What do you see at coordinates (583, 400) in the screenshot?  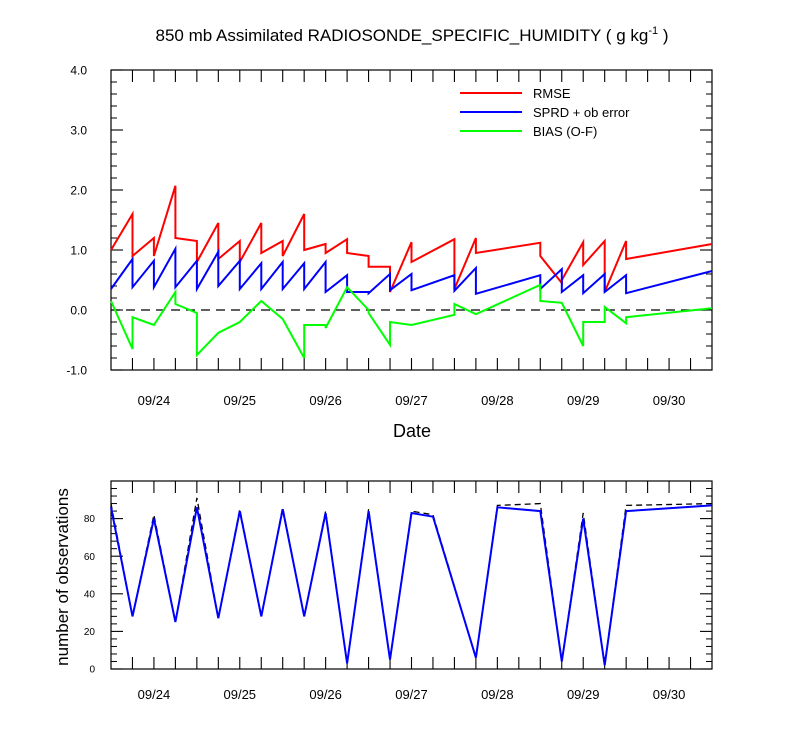 I see `top-xtick-label: 09/29` at bounding box center [583, 400].